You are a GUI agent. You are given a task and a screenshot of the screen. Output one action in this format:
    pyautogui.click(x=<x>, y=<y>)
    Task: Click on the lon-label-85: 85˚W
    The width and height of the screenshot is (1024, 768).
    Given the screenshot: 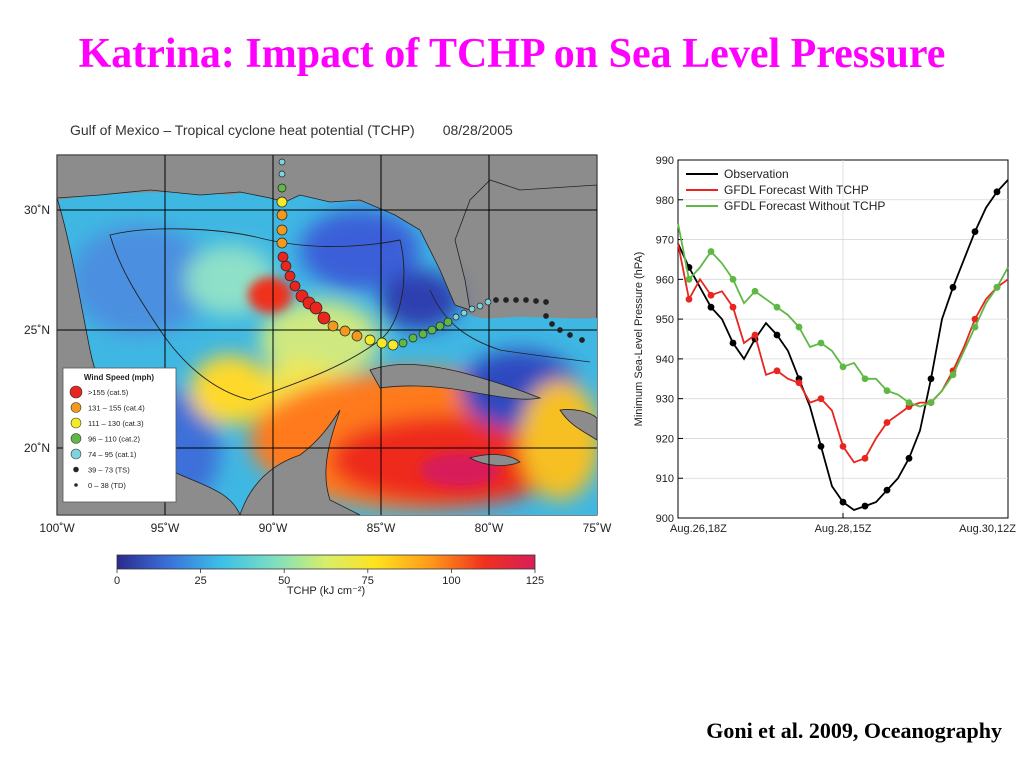 What is the action you would take?
    pyautogui.click(x=381, y=528)
    